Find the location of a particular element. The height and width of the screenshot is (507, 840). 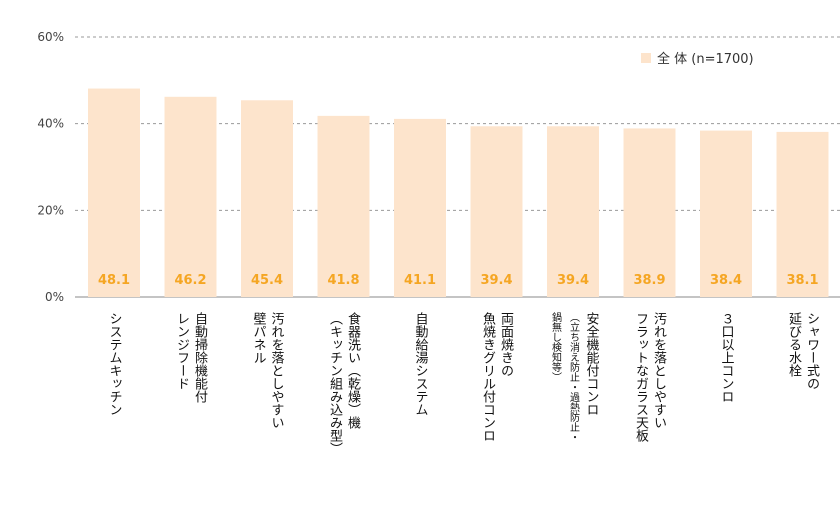

category-label: シャワー式の is located at coordinates (812, 351).